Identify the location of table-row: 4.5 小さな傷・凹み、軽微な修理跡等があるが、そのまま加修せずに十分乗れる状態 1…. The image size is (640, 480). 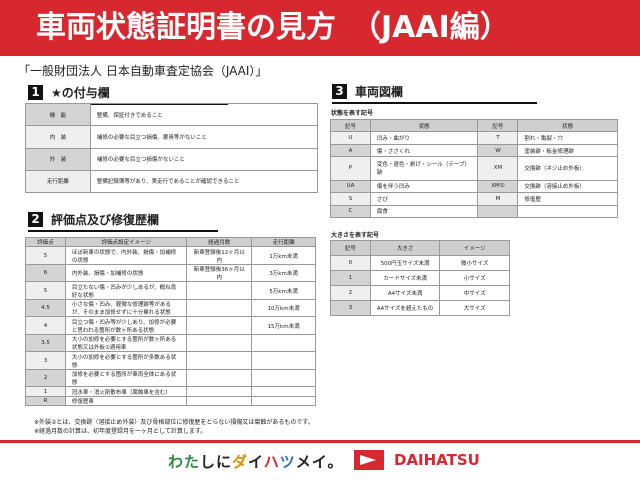
(170, 308).